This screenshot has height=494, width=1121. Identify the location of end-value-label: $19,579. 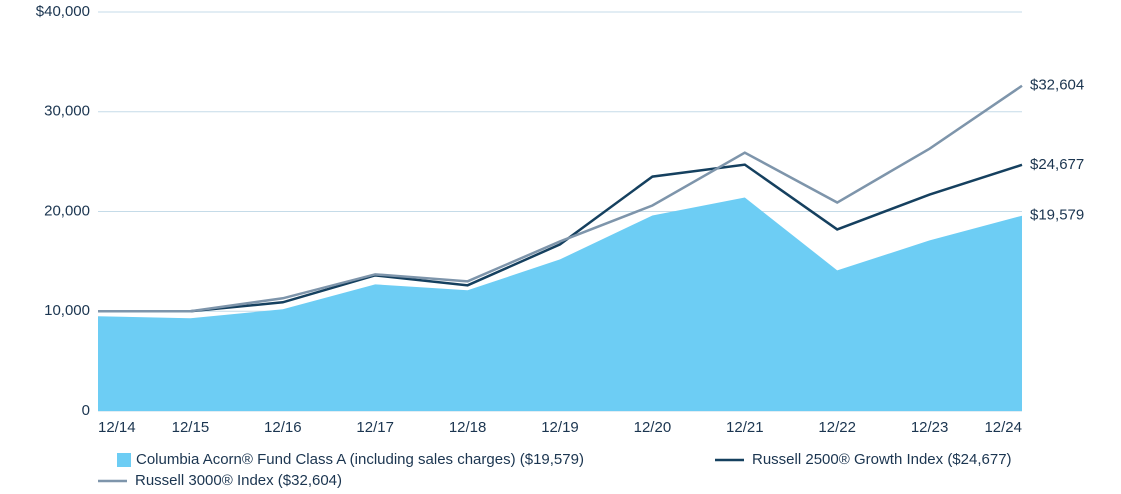
(1057, 215).